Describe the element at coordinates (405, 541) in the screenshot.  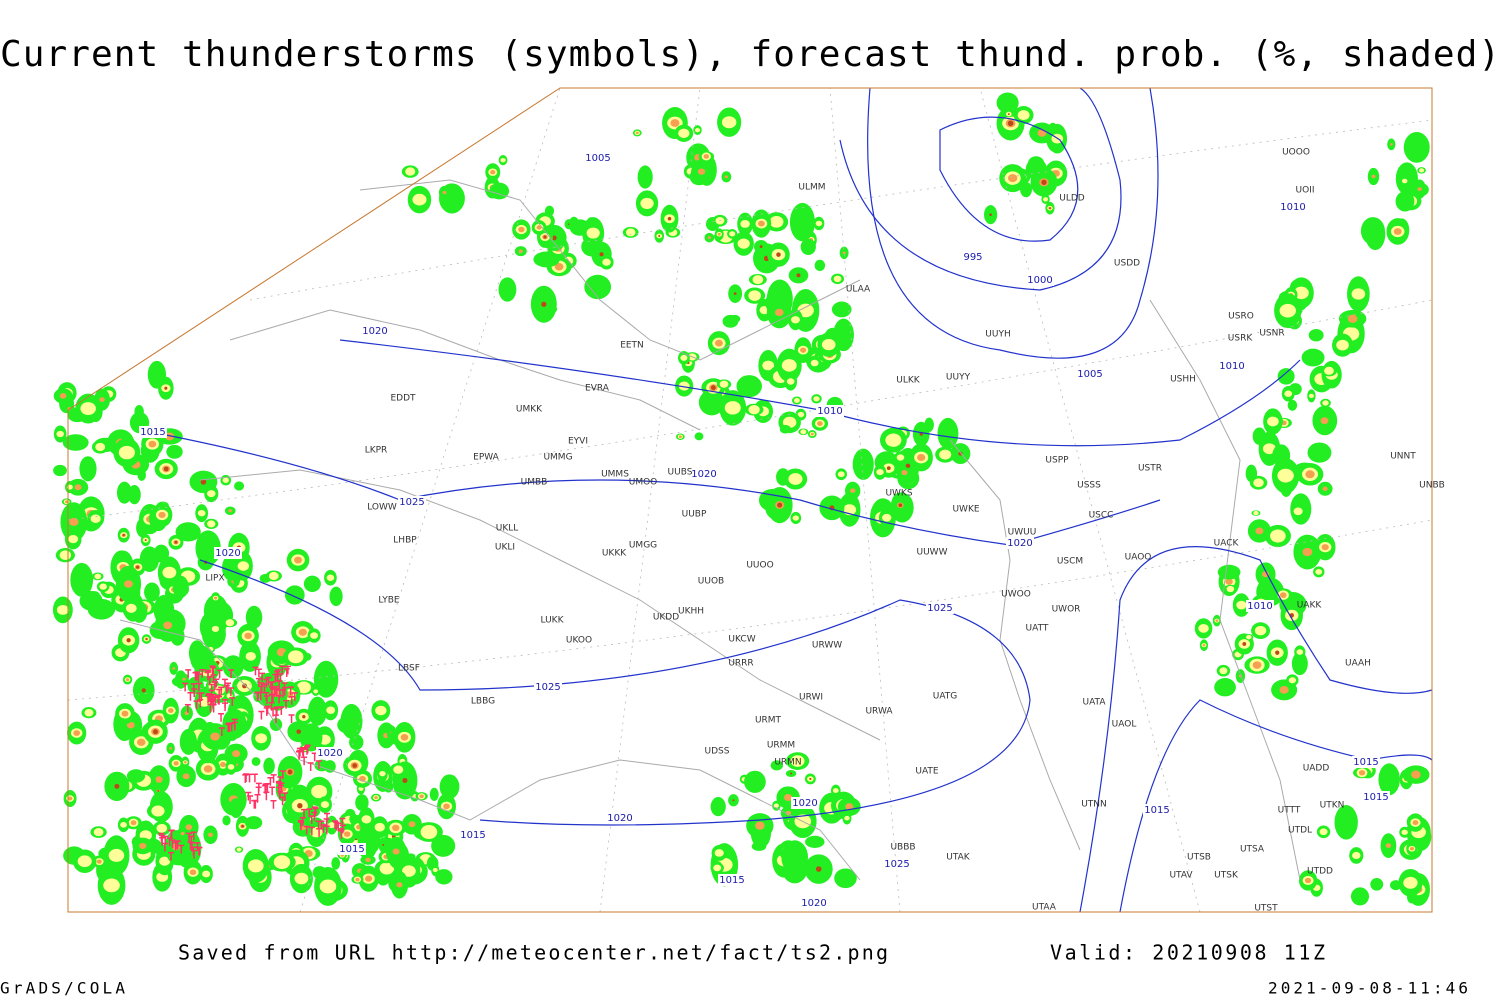
I see `station-code: LHBP` at that location.